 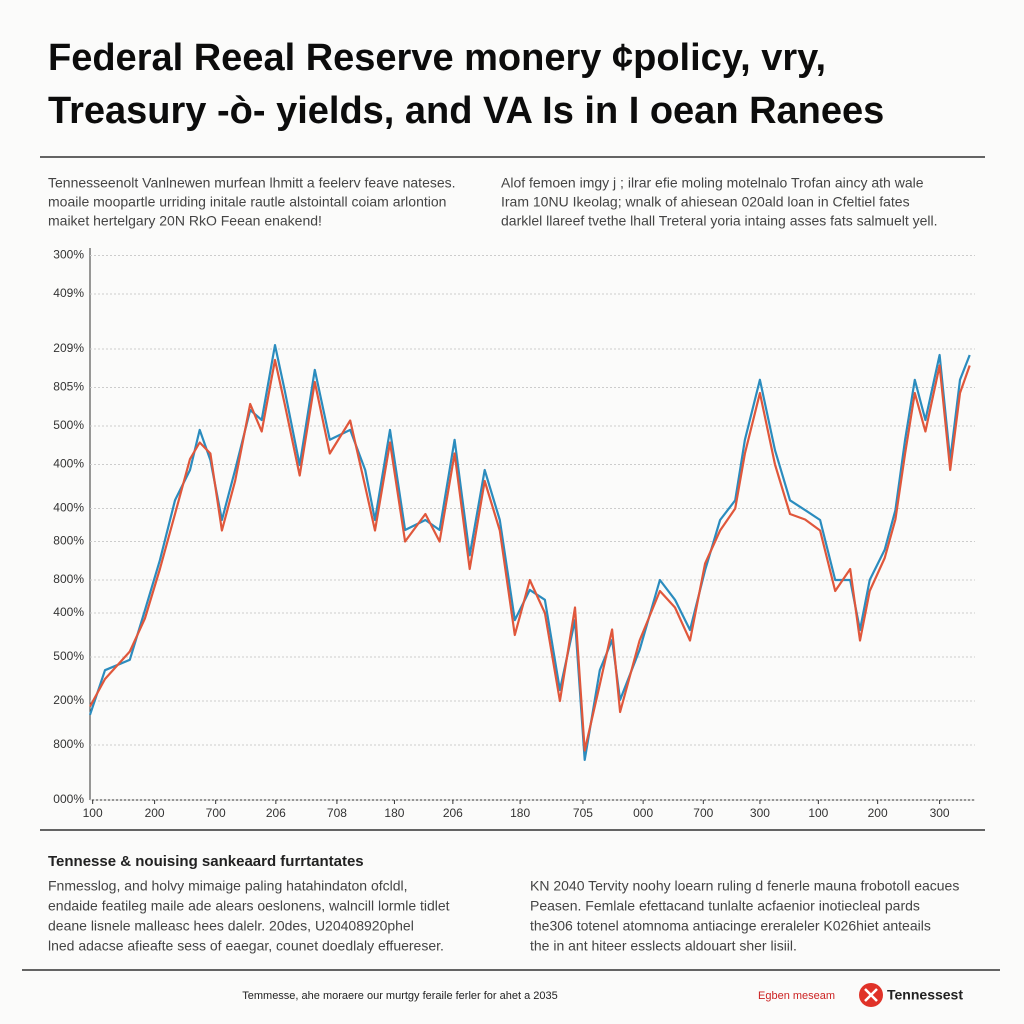 What do you see at coordinates (871, 995) in the screenshot?
I see `brand-logo-mark` at bounding box center [871, 995].